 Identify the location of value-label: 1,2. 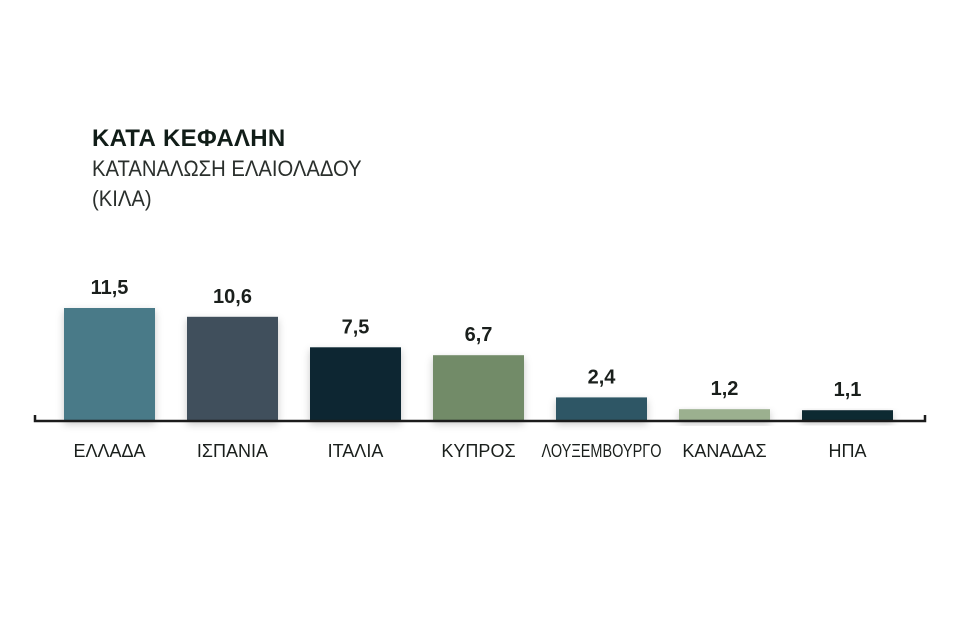
(725, 389).